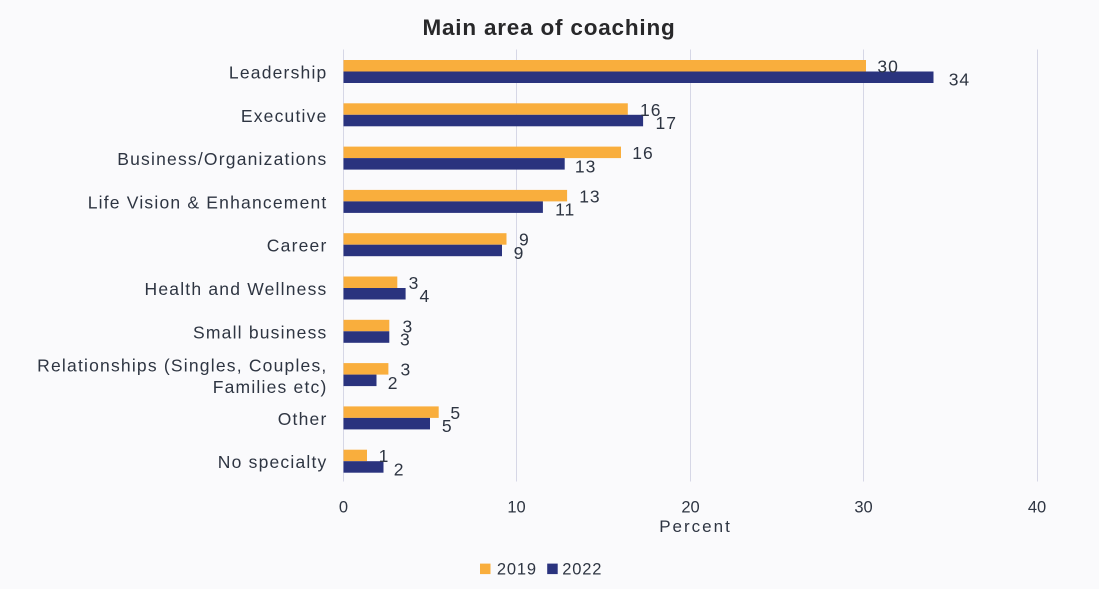 This screenshot has width=1099, height=589. What do you see at coordinates (222, 159) in the screenshot?
I see `svg-text: Business/Organizations` at bounding box center [222, 159].